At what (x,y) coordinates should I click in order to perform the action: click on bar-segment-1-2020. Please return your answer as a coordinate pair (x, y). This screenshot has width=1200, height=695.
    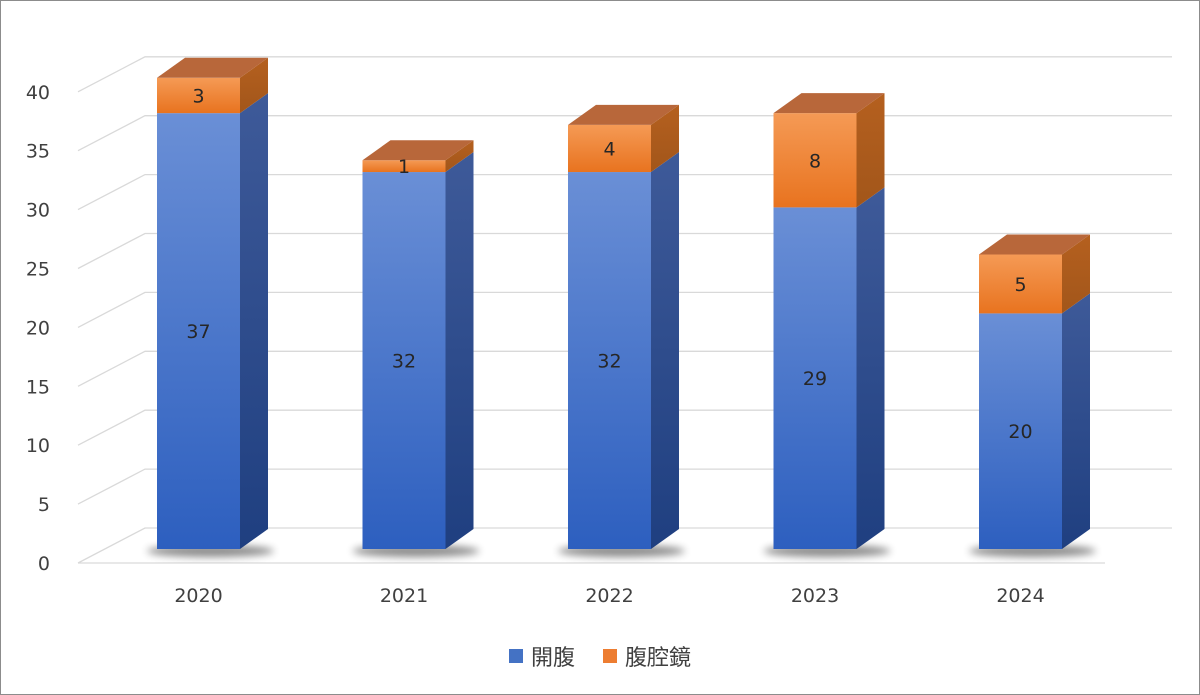
    Looking at the image, I should click on (198, 95).